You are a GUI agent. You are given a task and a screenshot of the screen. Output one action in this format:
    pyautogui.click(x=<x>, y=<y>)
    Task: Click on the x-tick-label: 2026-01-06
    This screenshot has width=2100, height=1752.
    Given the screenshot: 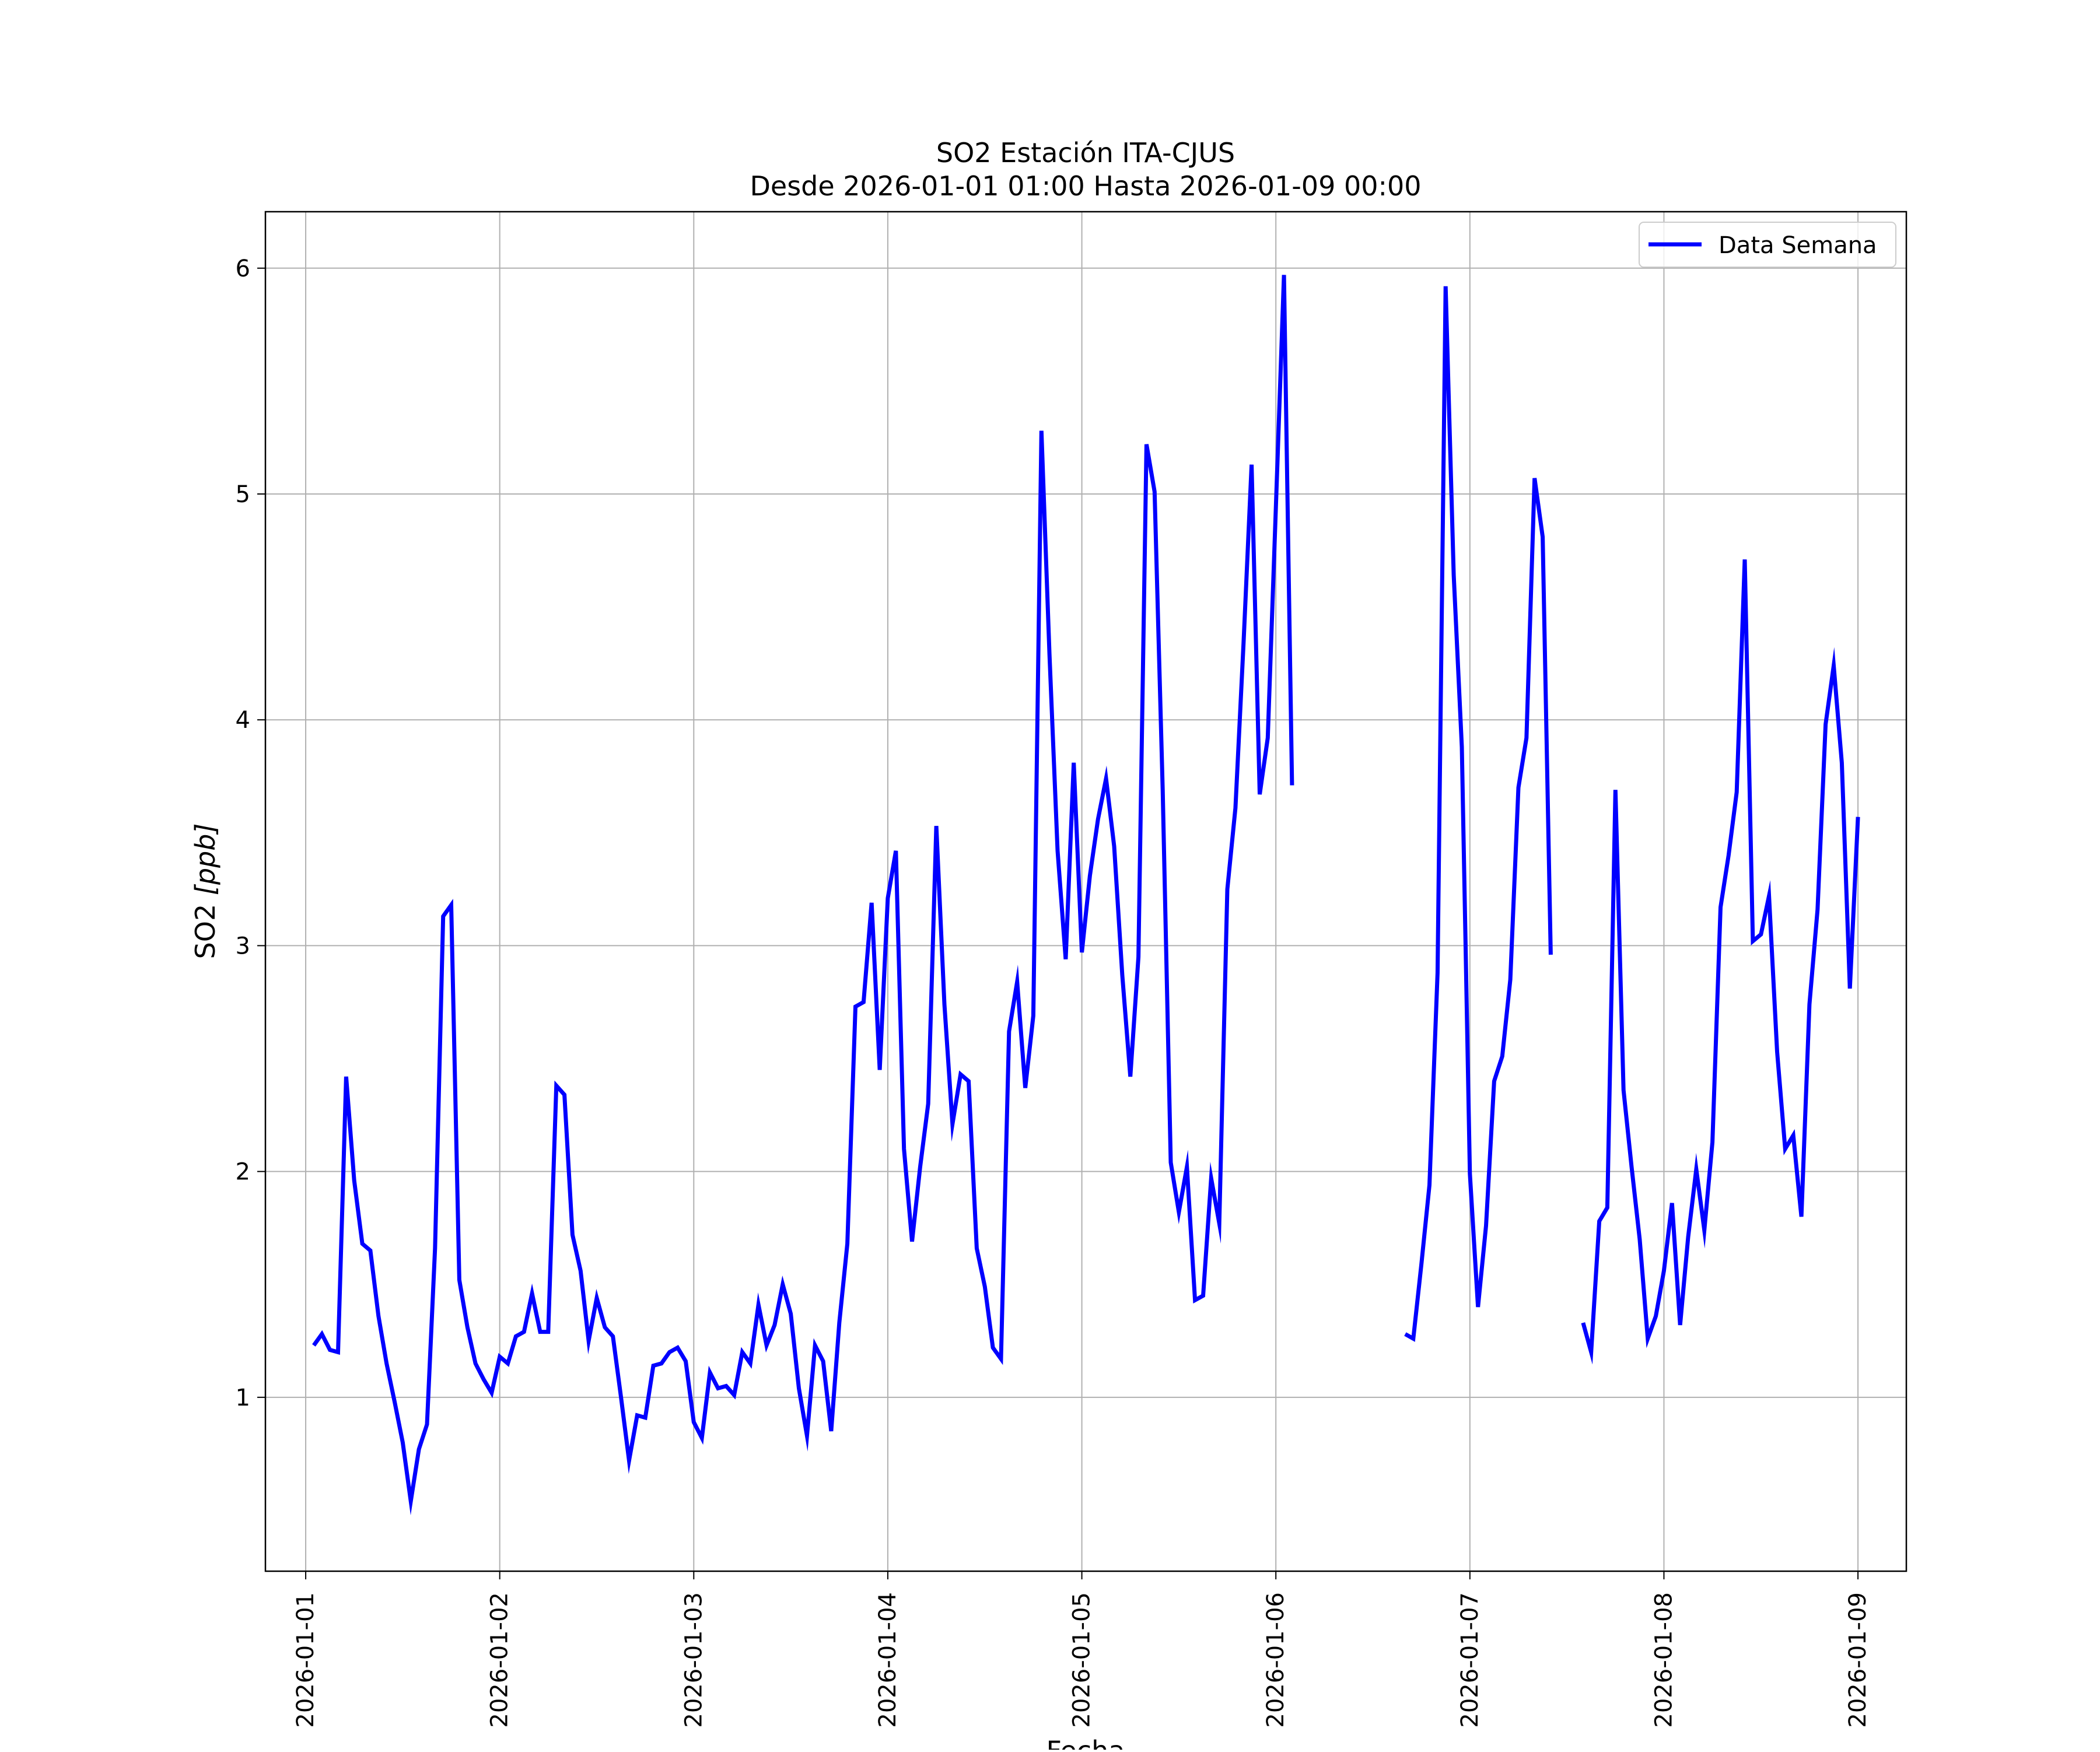 What is the action you would take?
    pyautogui.click(x=1275, y=1660)
    